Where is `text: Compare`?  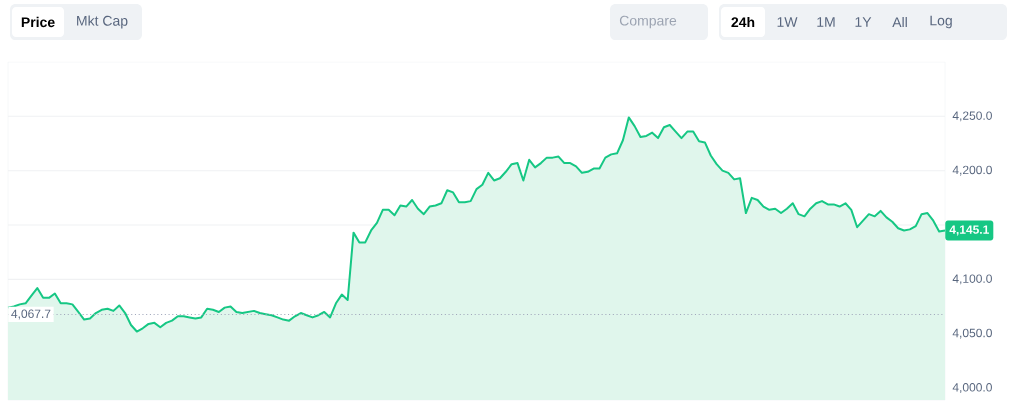
text: Compare is located at coordinates (648, 22).